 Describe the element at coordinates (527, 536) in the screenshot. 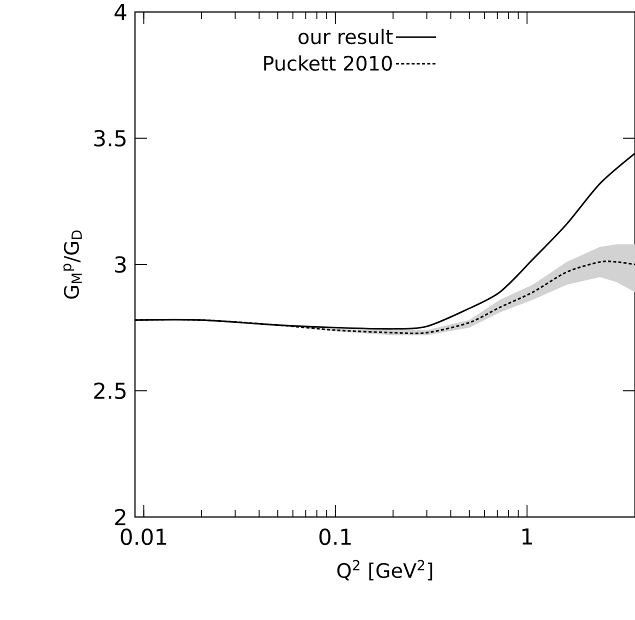

I see `x-tick-label: 1` at that location.